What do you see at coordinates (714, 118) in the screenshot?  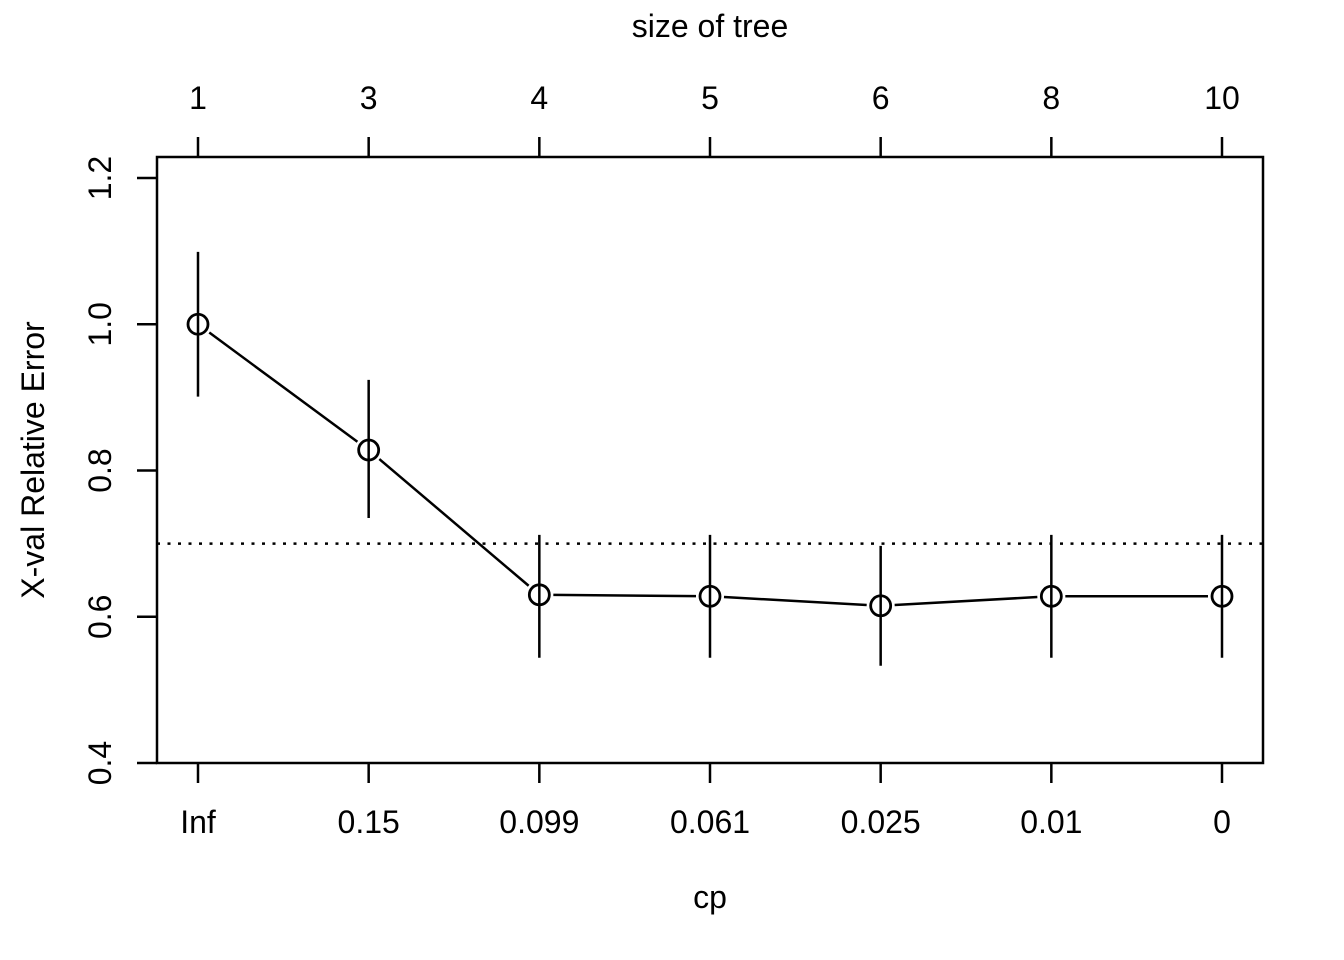 I see `top-axis: 1 3 4 5 6 8 10` at bounding box center [714, 118].